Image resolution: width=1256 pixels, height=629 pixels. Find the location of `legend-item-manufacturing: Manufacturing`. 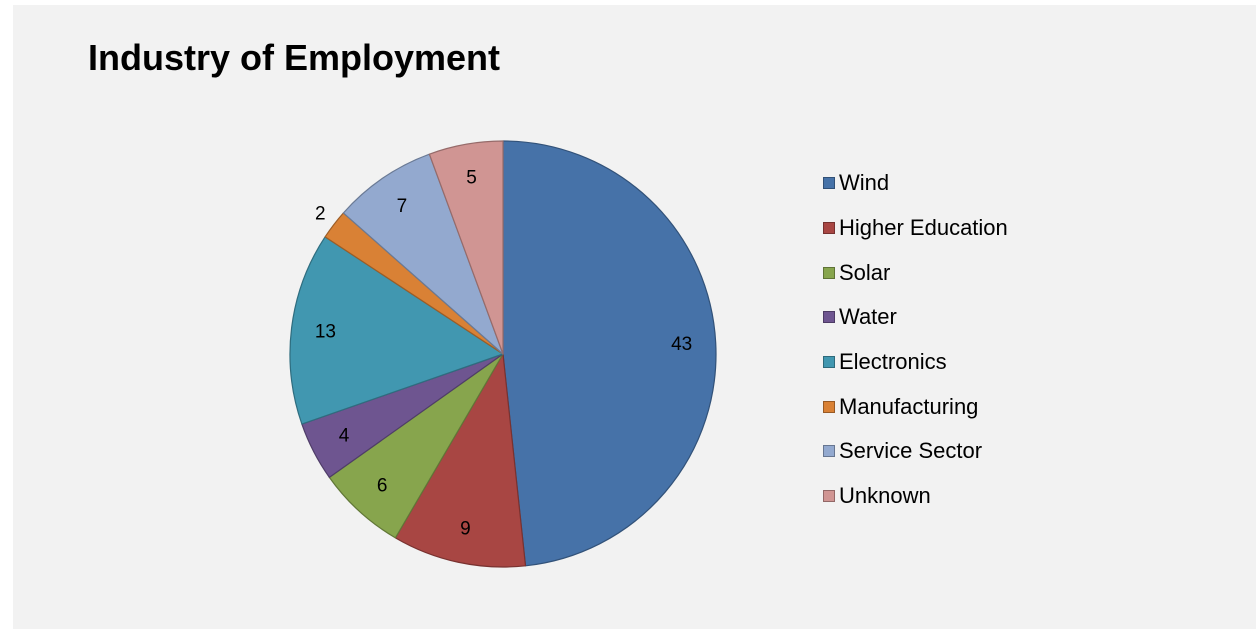

legend-item-manufacturing: Manufacturing is located at coordinates (915, 406).